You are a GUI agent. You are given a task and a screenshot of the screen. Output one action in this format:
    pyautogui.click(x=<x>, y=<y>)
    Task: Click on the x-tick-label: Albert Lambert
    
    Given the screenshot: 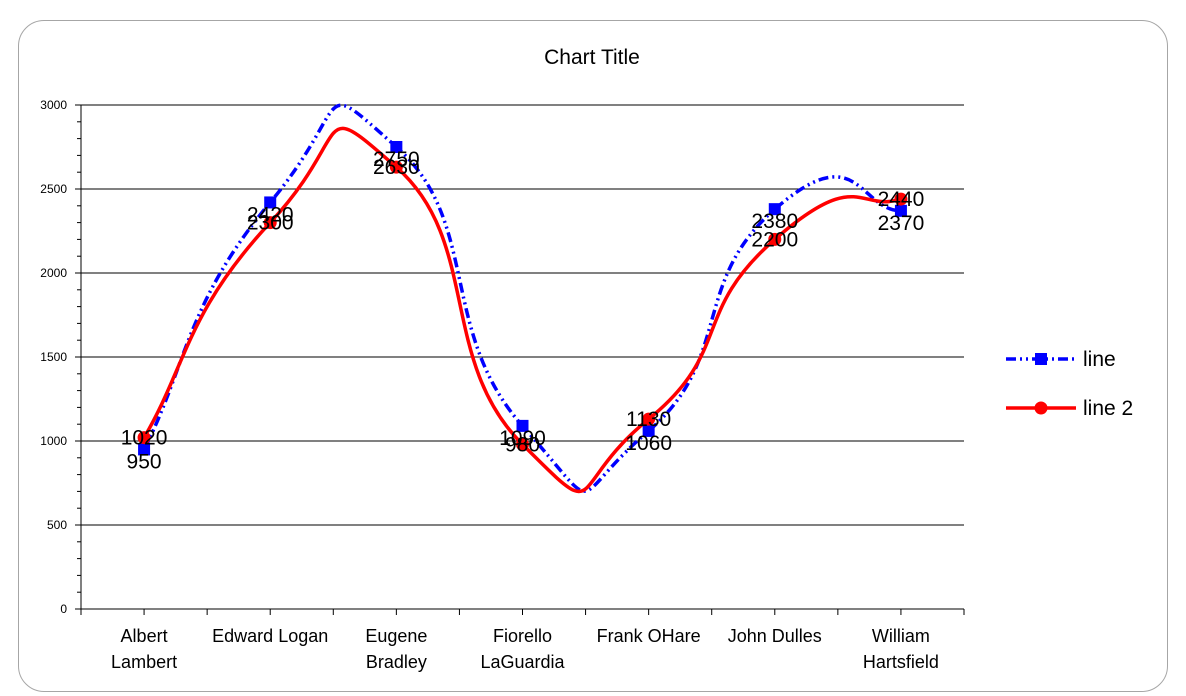 What is the action you would take?
    pyautogui.click(x=144, y=649)
    